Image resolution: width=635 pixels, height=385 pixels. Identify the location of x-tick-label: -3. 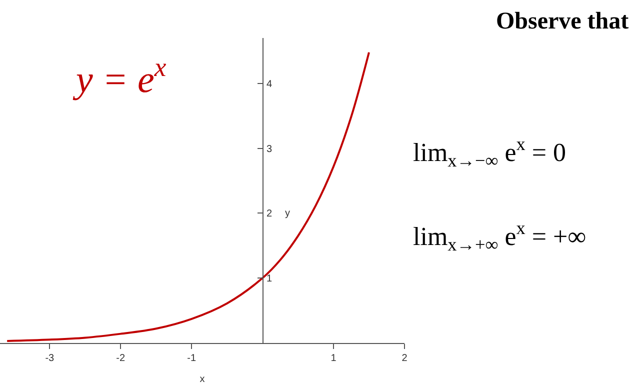
(50, 358).